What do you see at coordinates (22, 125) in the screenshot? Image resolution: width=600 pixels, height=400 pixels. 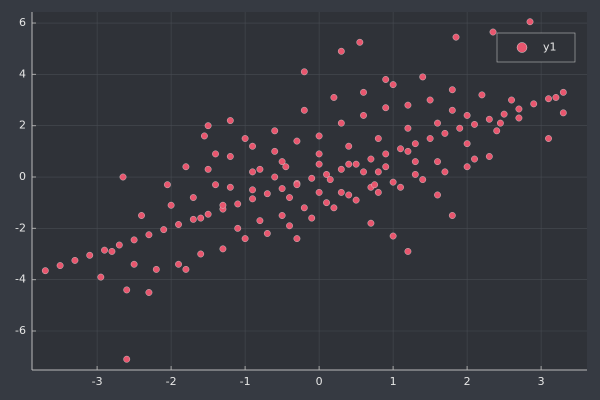 I see `y-tick-label: 2` at bounding box center [22, 125].